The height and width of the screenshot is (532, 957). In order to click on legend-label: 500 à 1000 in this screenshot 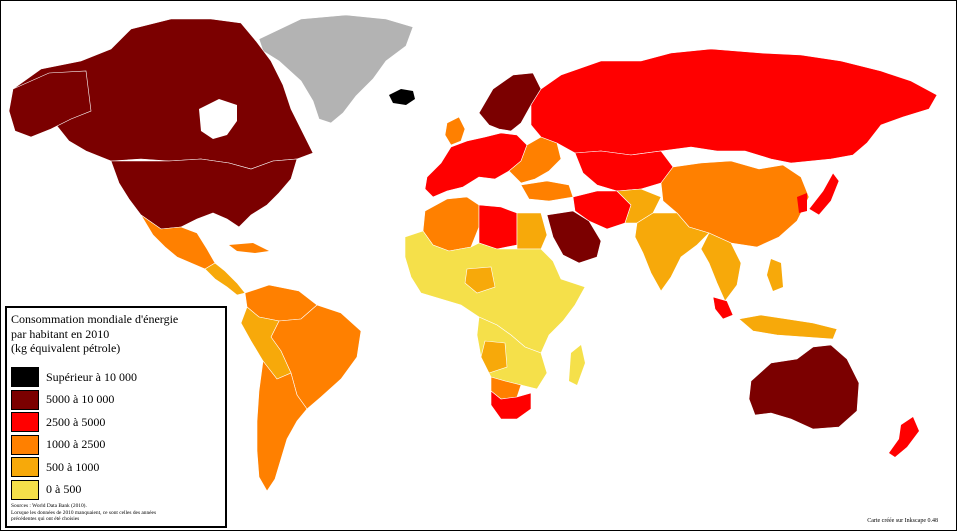, I will do `click(73, 466)`.